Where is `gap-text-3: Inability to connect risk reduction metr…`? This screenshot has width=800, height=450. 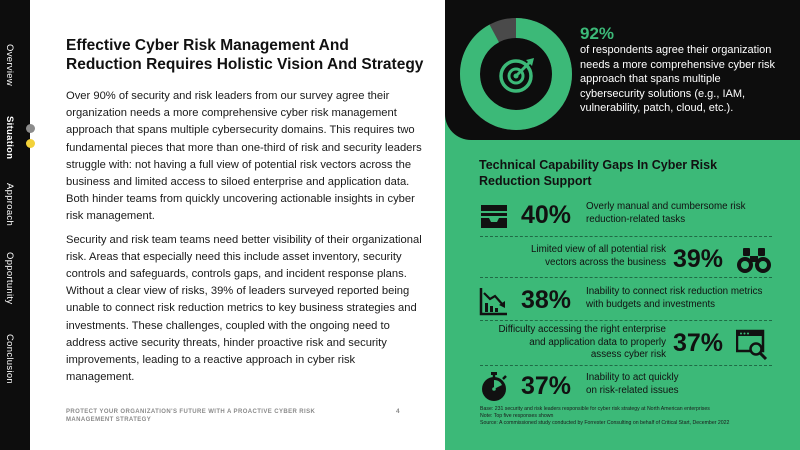
gap-text-3: Inability to connect risk reduction metr… is located at coordinates (674, 298).